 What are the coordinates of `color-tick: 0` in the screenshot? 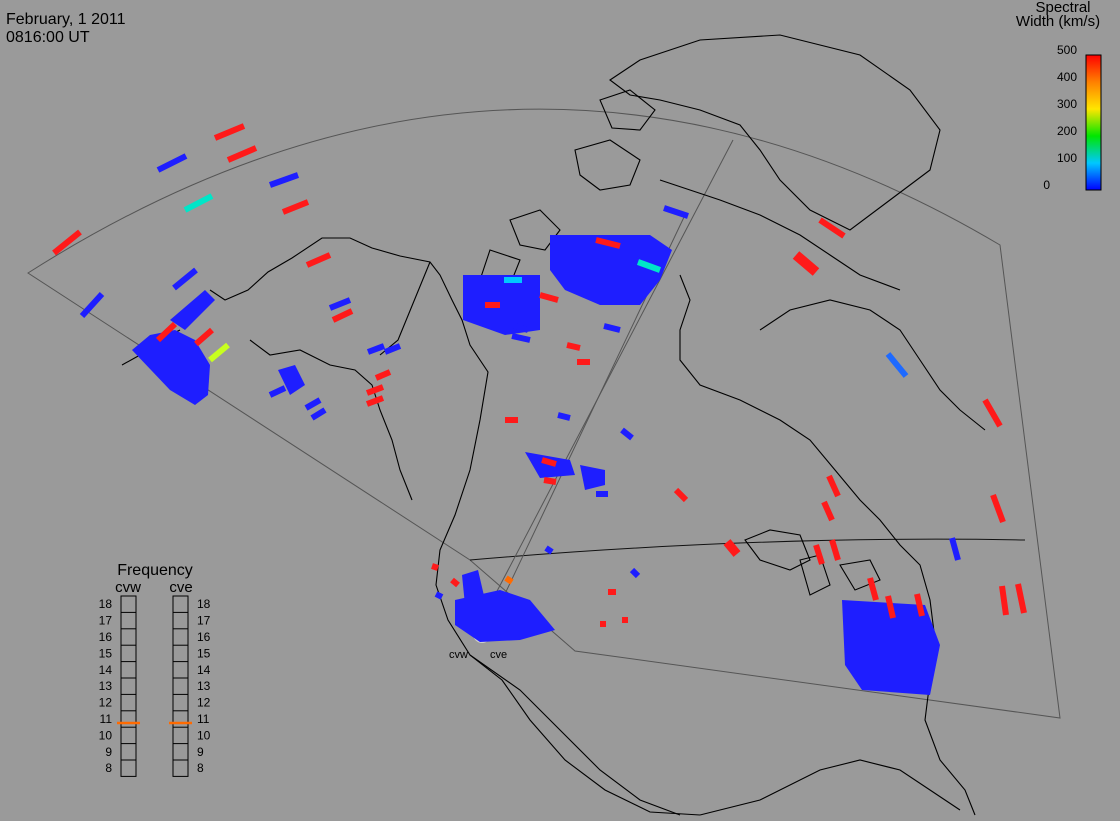 It's located at (1046, 185).